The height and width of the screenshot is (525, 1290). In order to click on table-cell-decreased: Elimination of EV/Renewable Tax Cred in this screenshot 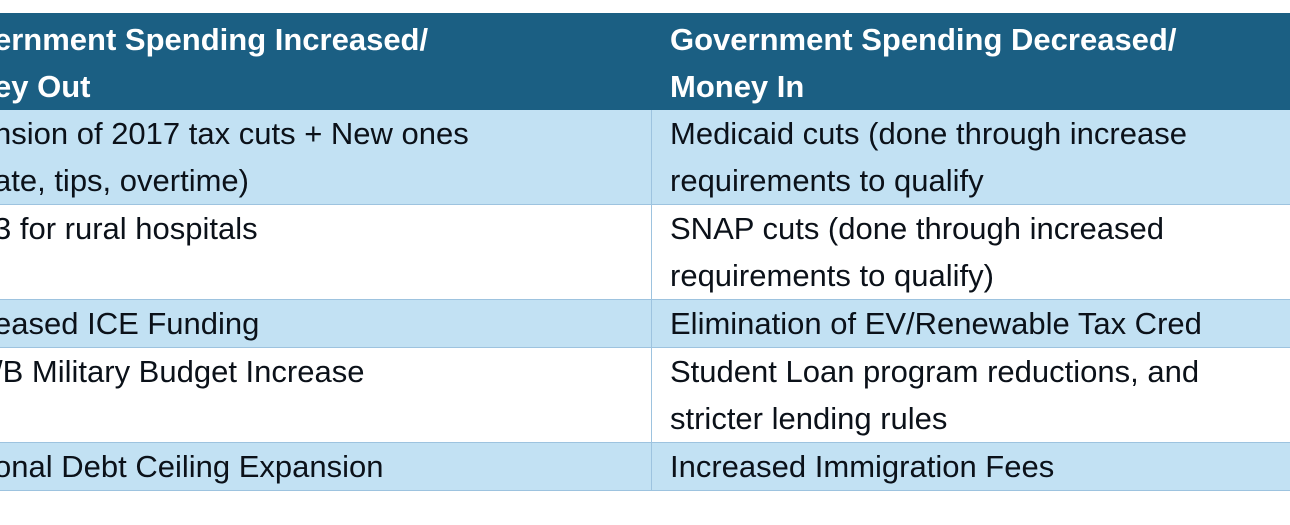, I will do `click(971, 323)`.